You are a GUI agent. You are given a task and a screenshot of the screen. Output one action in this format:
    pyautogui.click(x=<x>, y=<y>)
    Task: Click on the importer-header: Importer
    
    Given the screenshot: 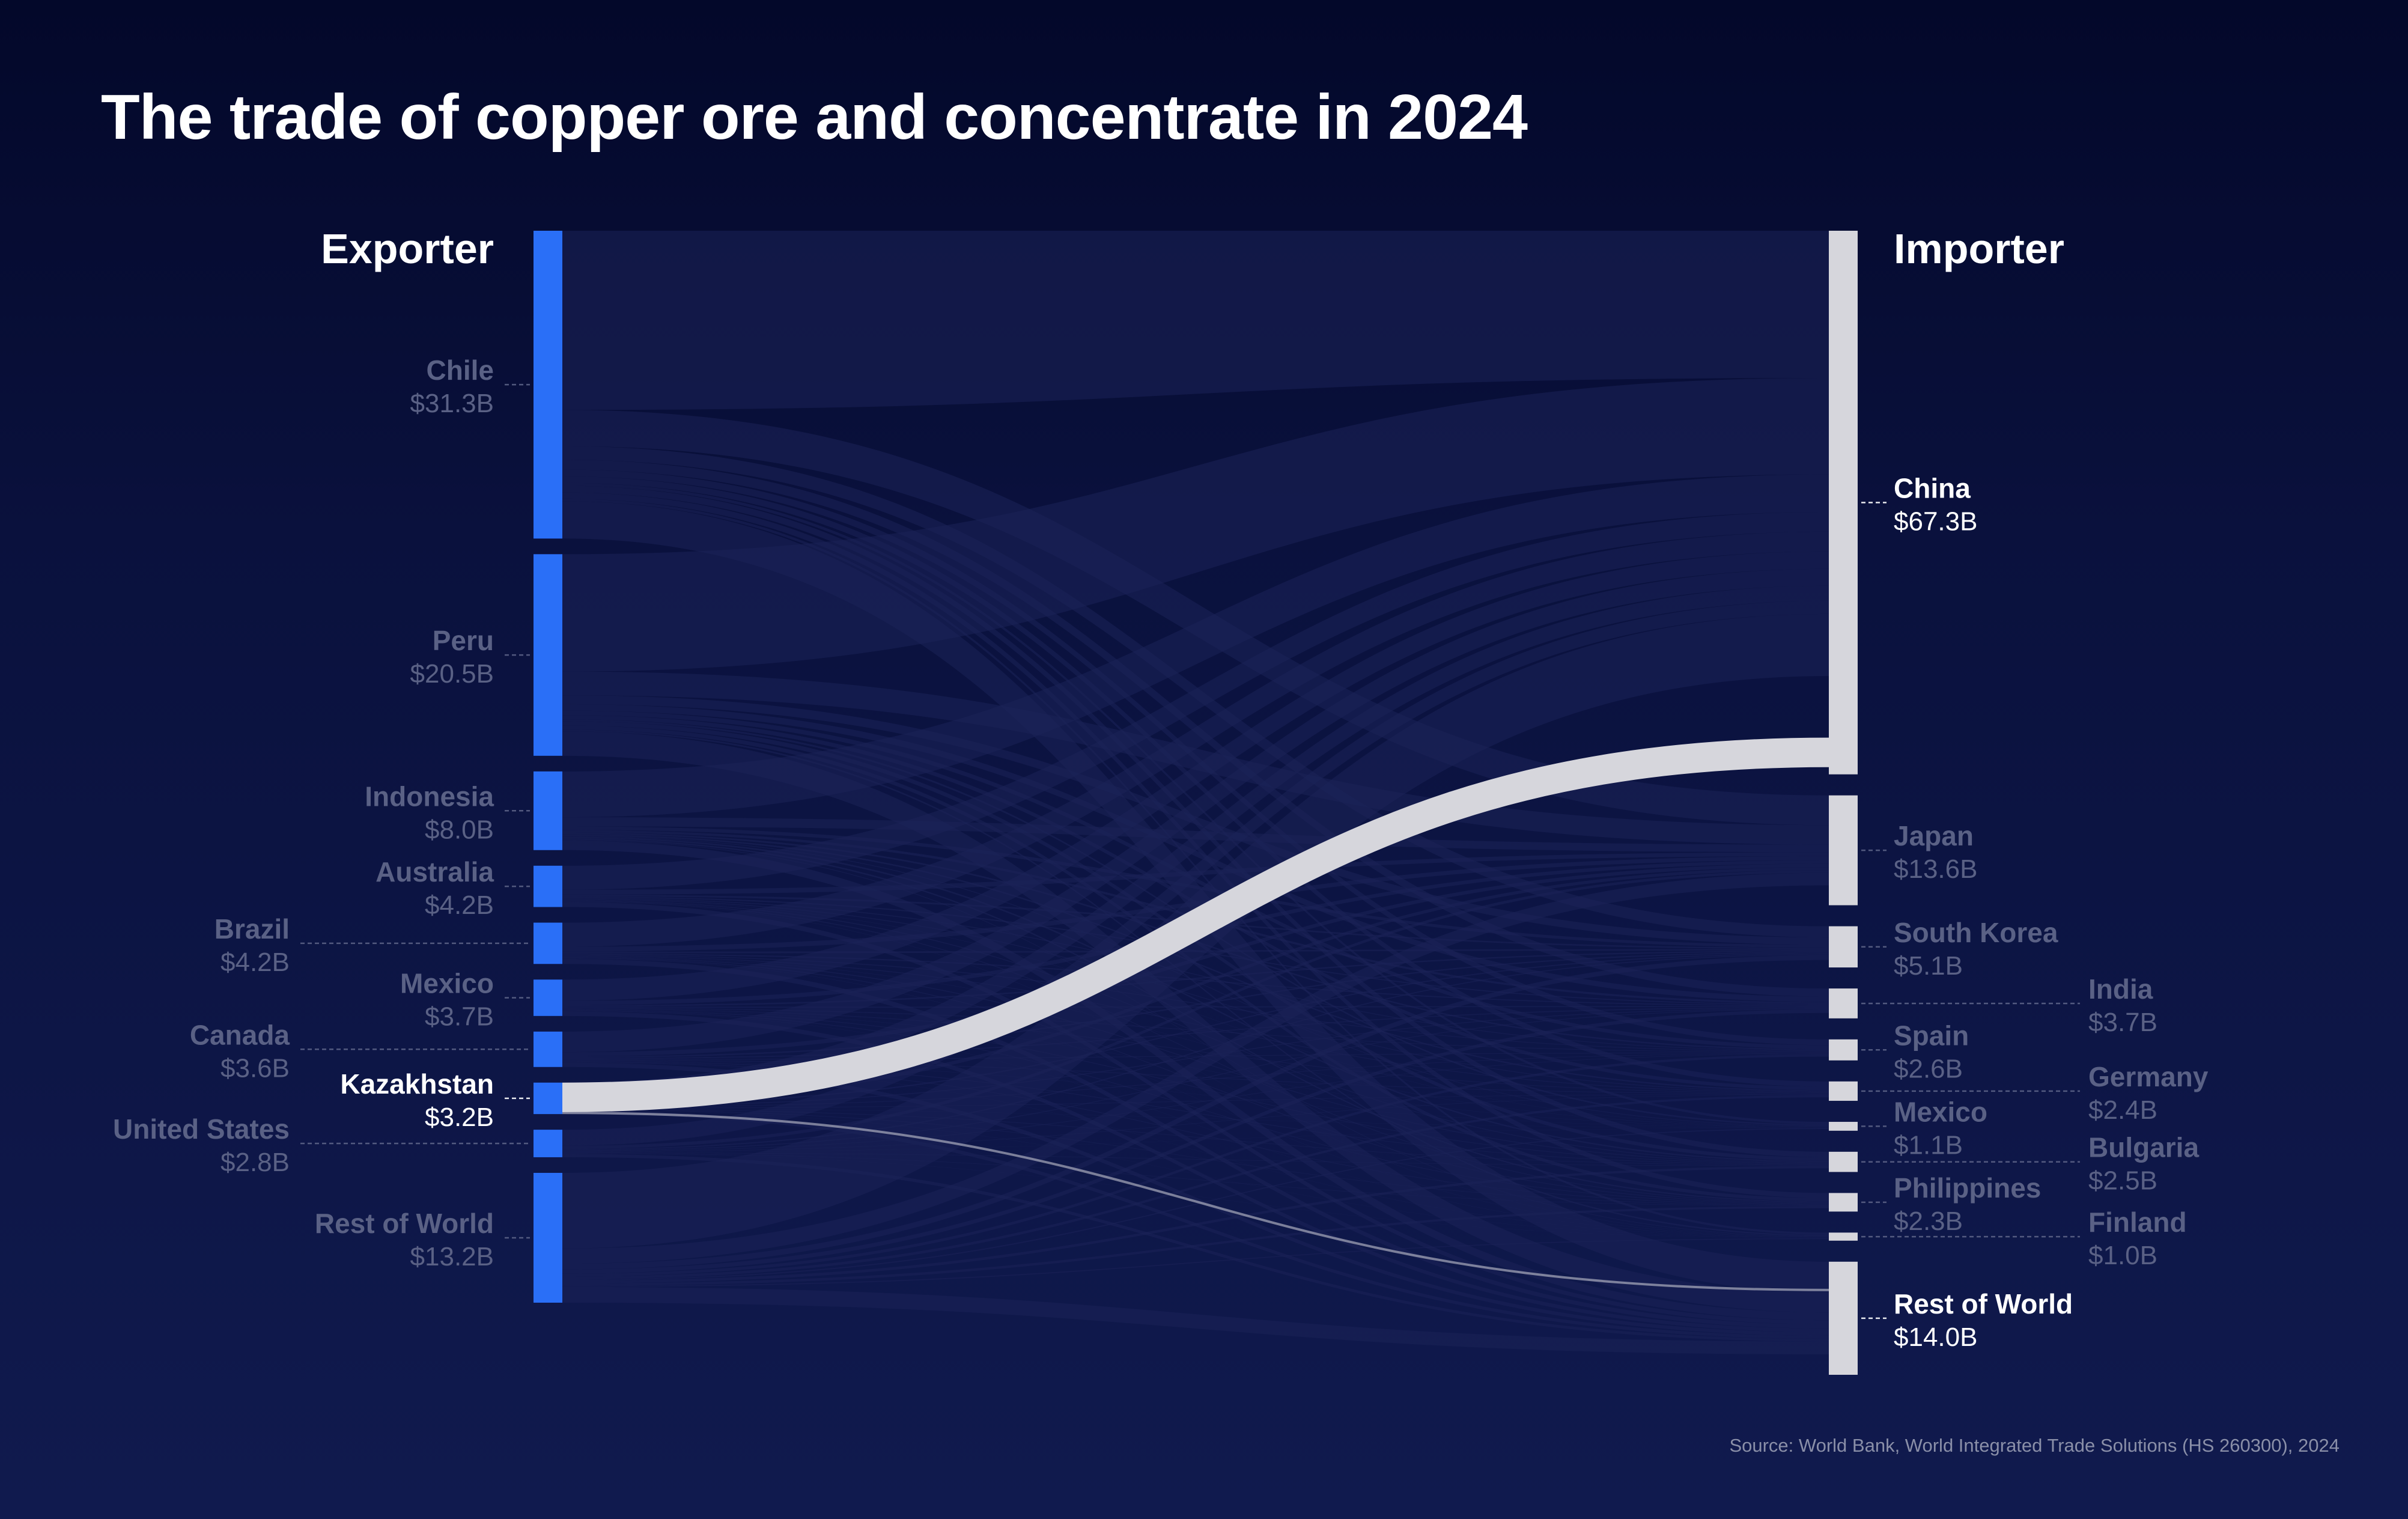 What is the action you would take?
    pyautogui.click(x=1979, y=248)
    